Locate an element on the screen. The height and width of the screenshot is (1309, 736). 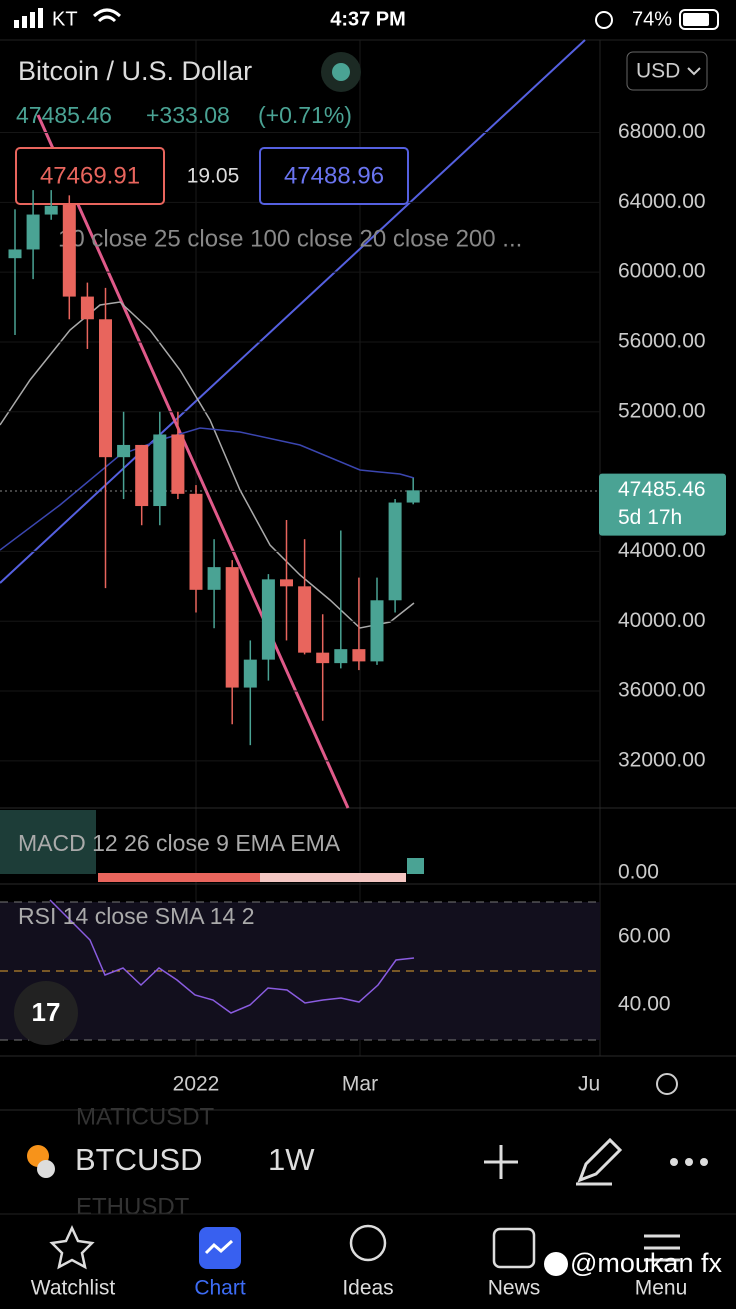
carrier: KT is located at coordinates (65, 19).